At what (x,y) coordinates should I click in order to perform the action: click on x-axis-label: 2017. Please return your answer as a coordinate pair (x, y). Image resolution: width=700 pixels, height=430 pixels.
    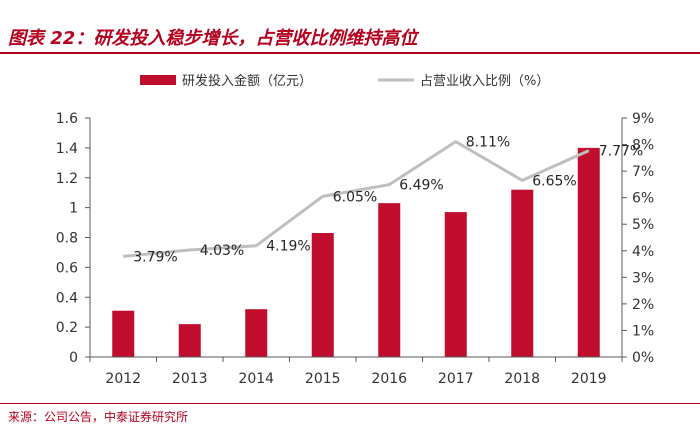
    Looking at the image, I should click on (456, 379).